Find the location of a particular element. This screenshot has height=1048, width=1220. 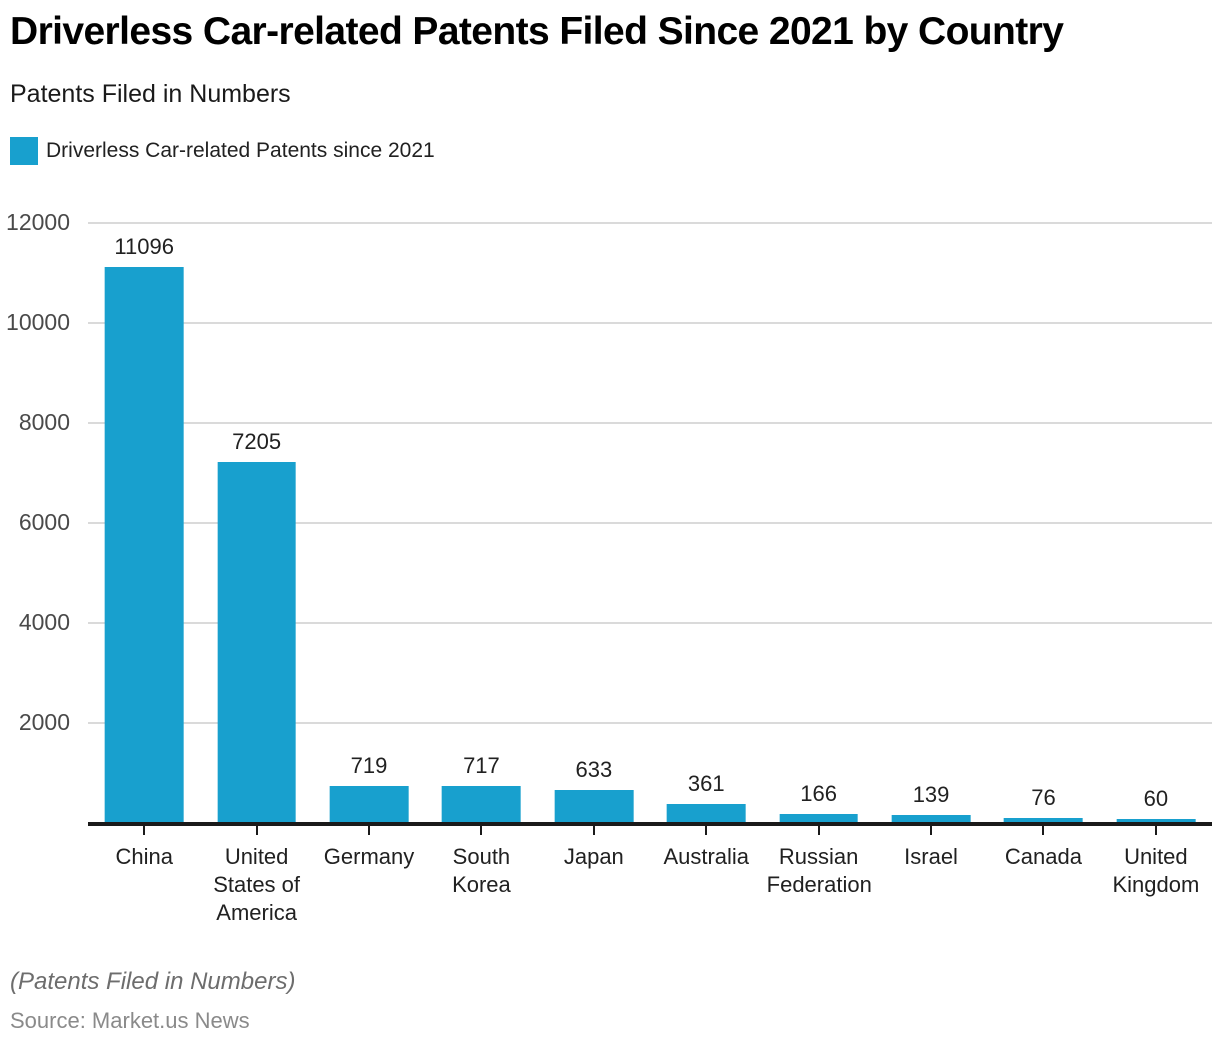

y-tick-label: 6000 is located at coordinates (44, 522).